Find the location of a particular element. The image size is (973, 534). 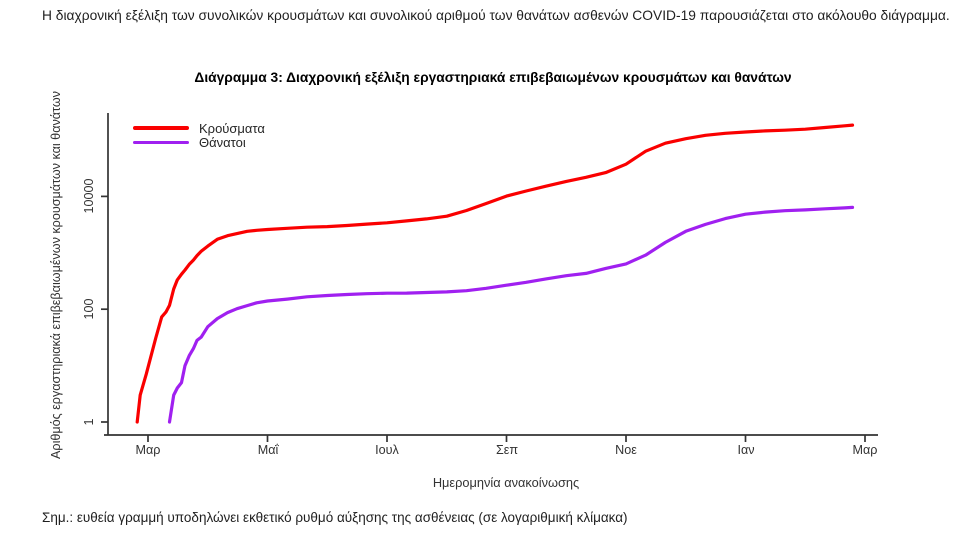

x-tick-label-sep: Σεπ is located at coordinates (507, 450).